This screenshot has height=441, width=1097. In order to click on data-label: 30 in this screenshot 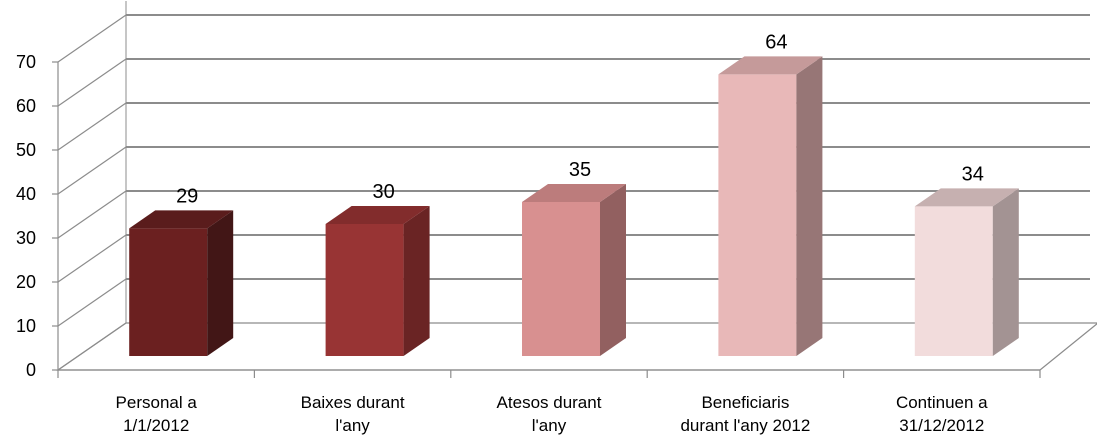, I will do `click(383, 192)`.